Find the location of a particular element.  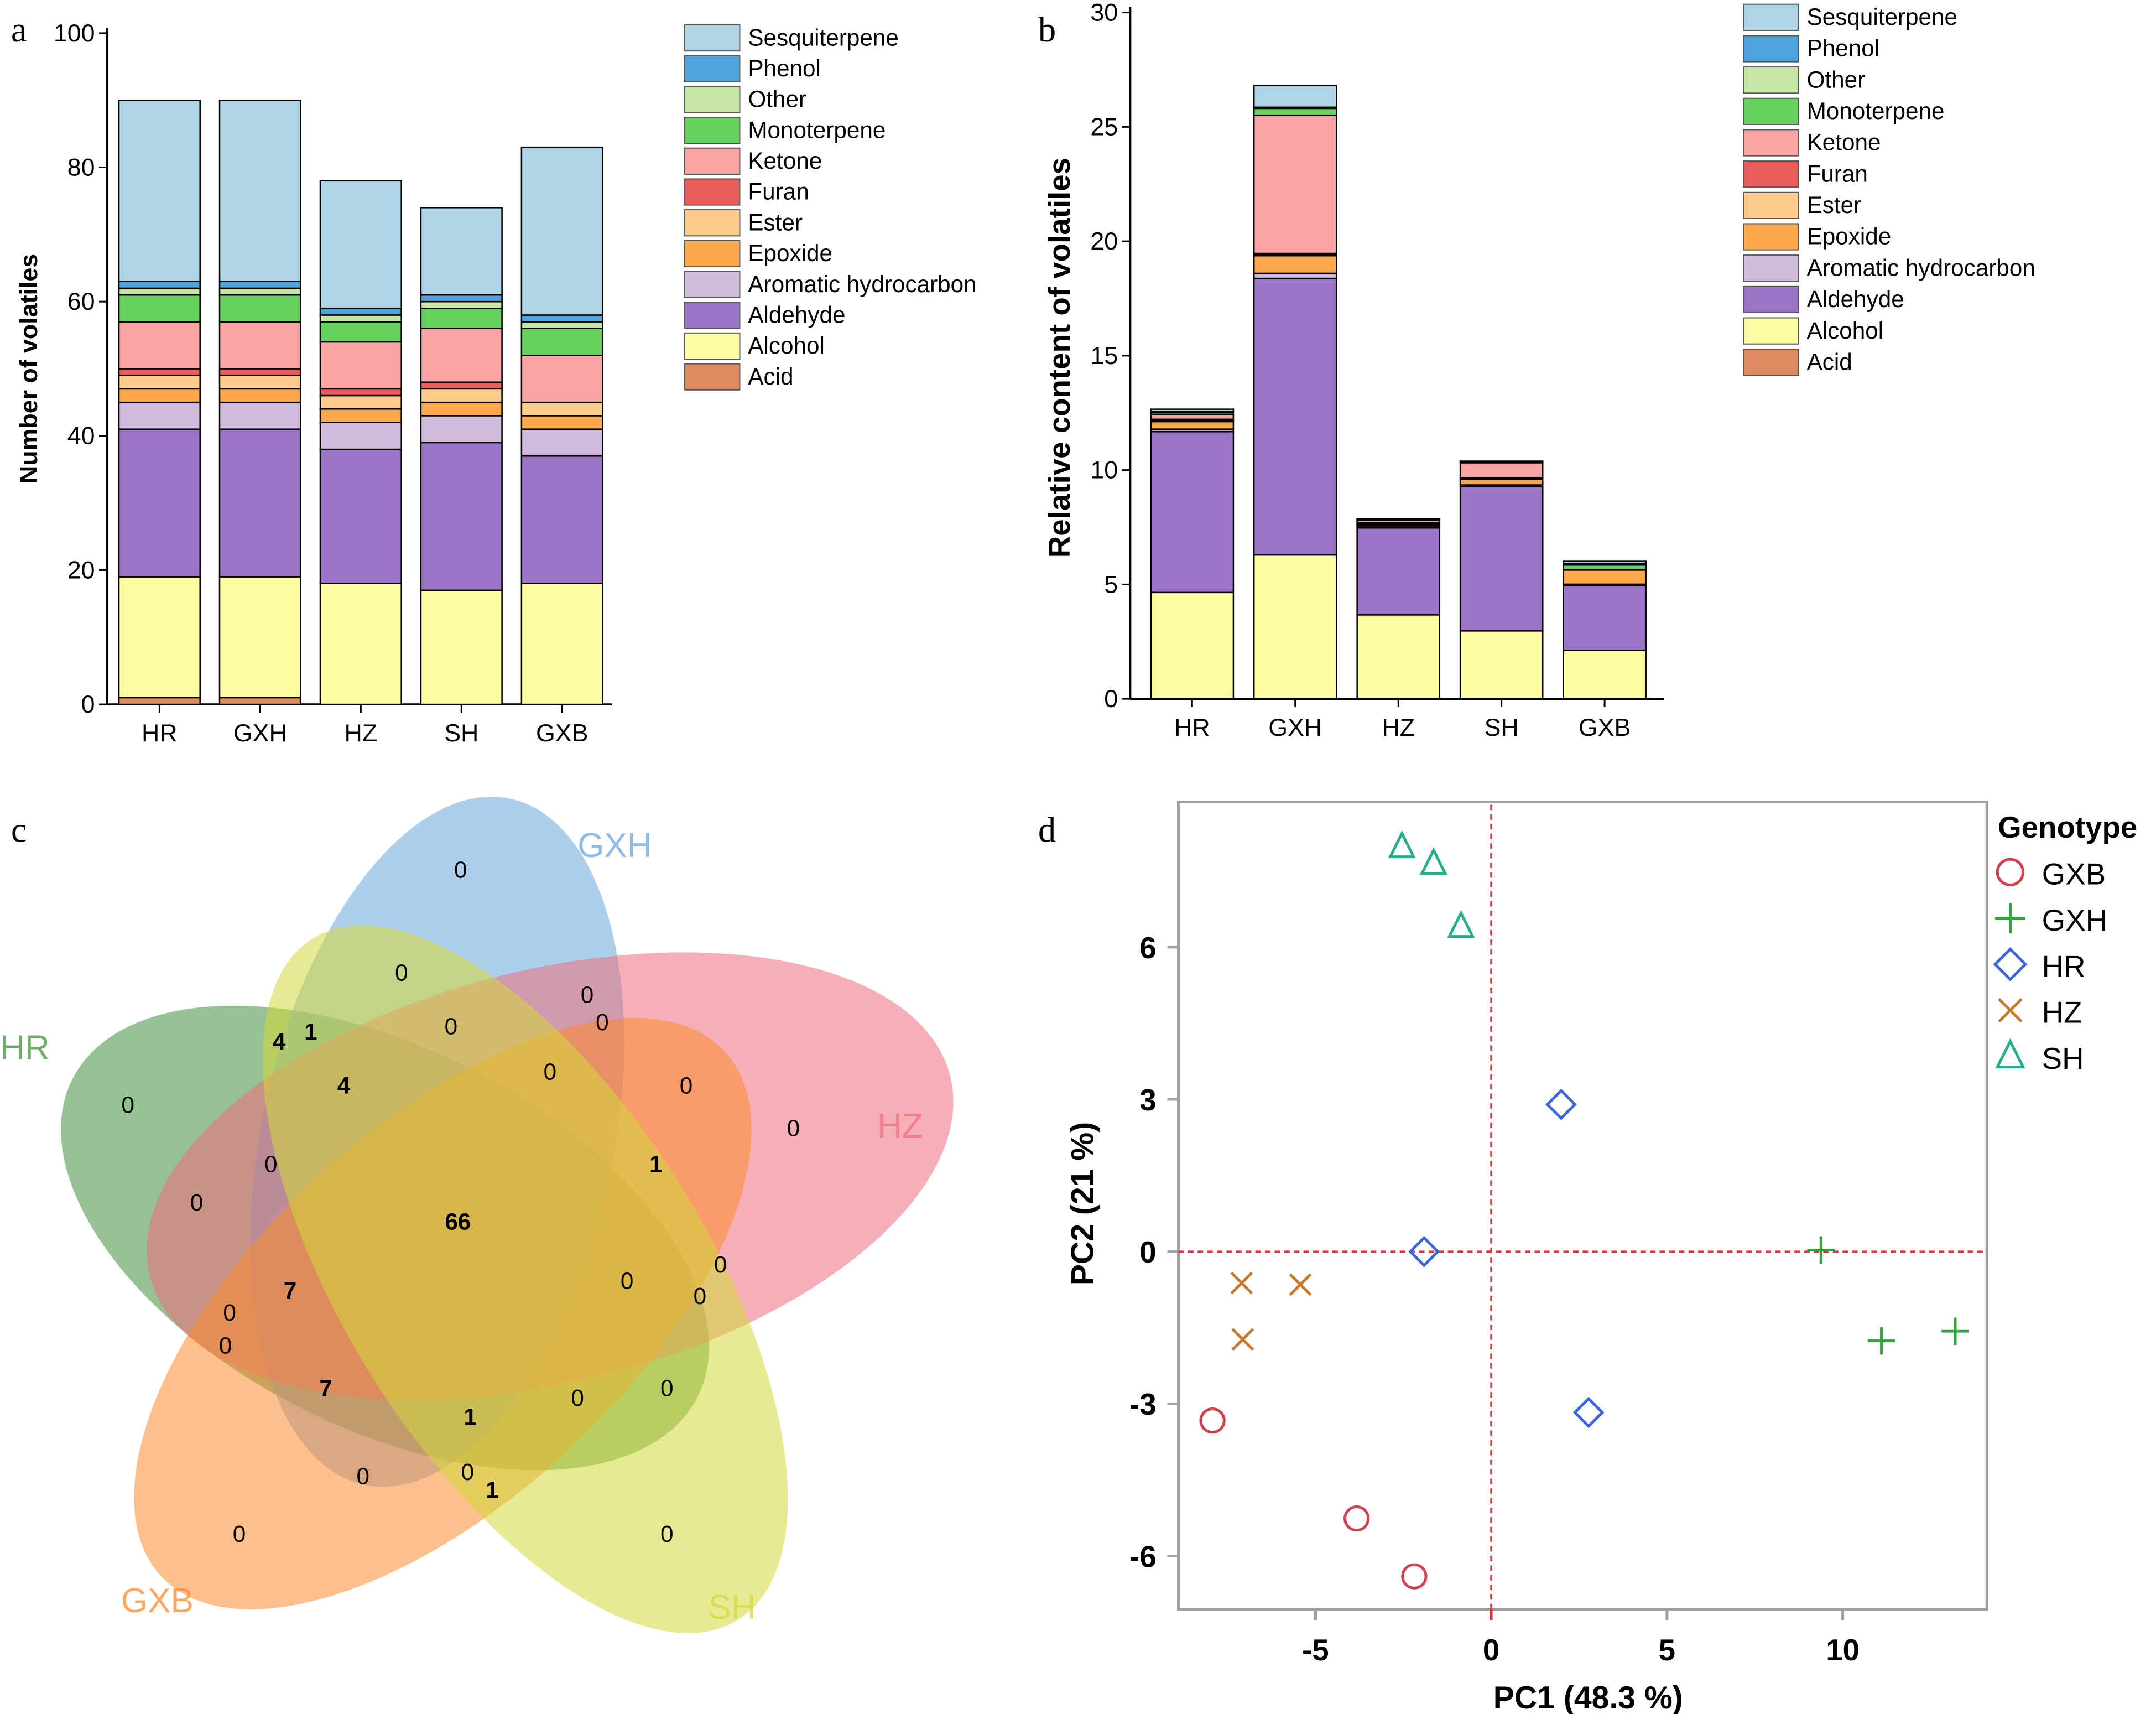

y-tick-label: -6 is located at coordinates (1143, 1556).